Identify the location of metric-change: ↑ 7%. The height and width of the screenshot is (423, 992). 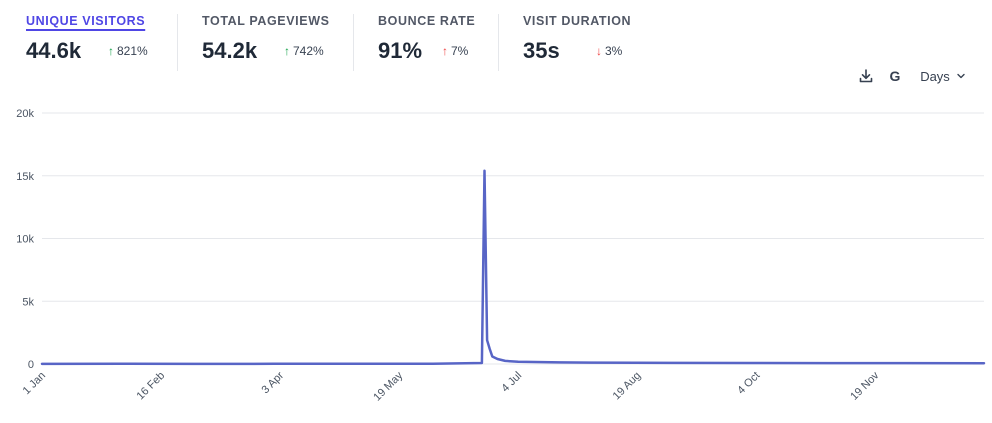
(455, 51).